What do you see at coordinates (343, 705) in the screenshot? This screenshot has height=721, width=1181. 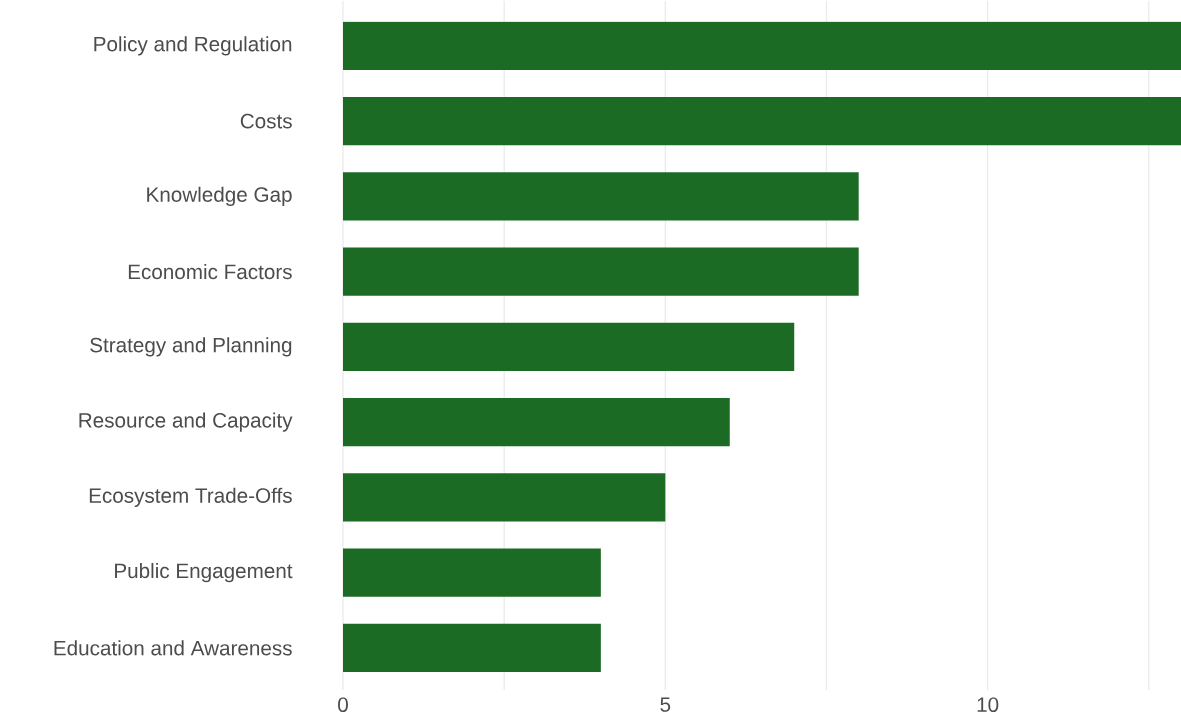 I see `x-tick-label: 0` at bounding box center [343, 705].